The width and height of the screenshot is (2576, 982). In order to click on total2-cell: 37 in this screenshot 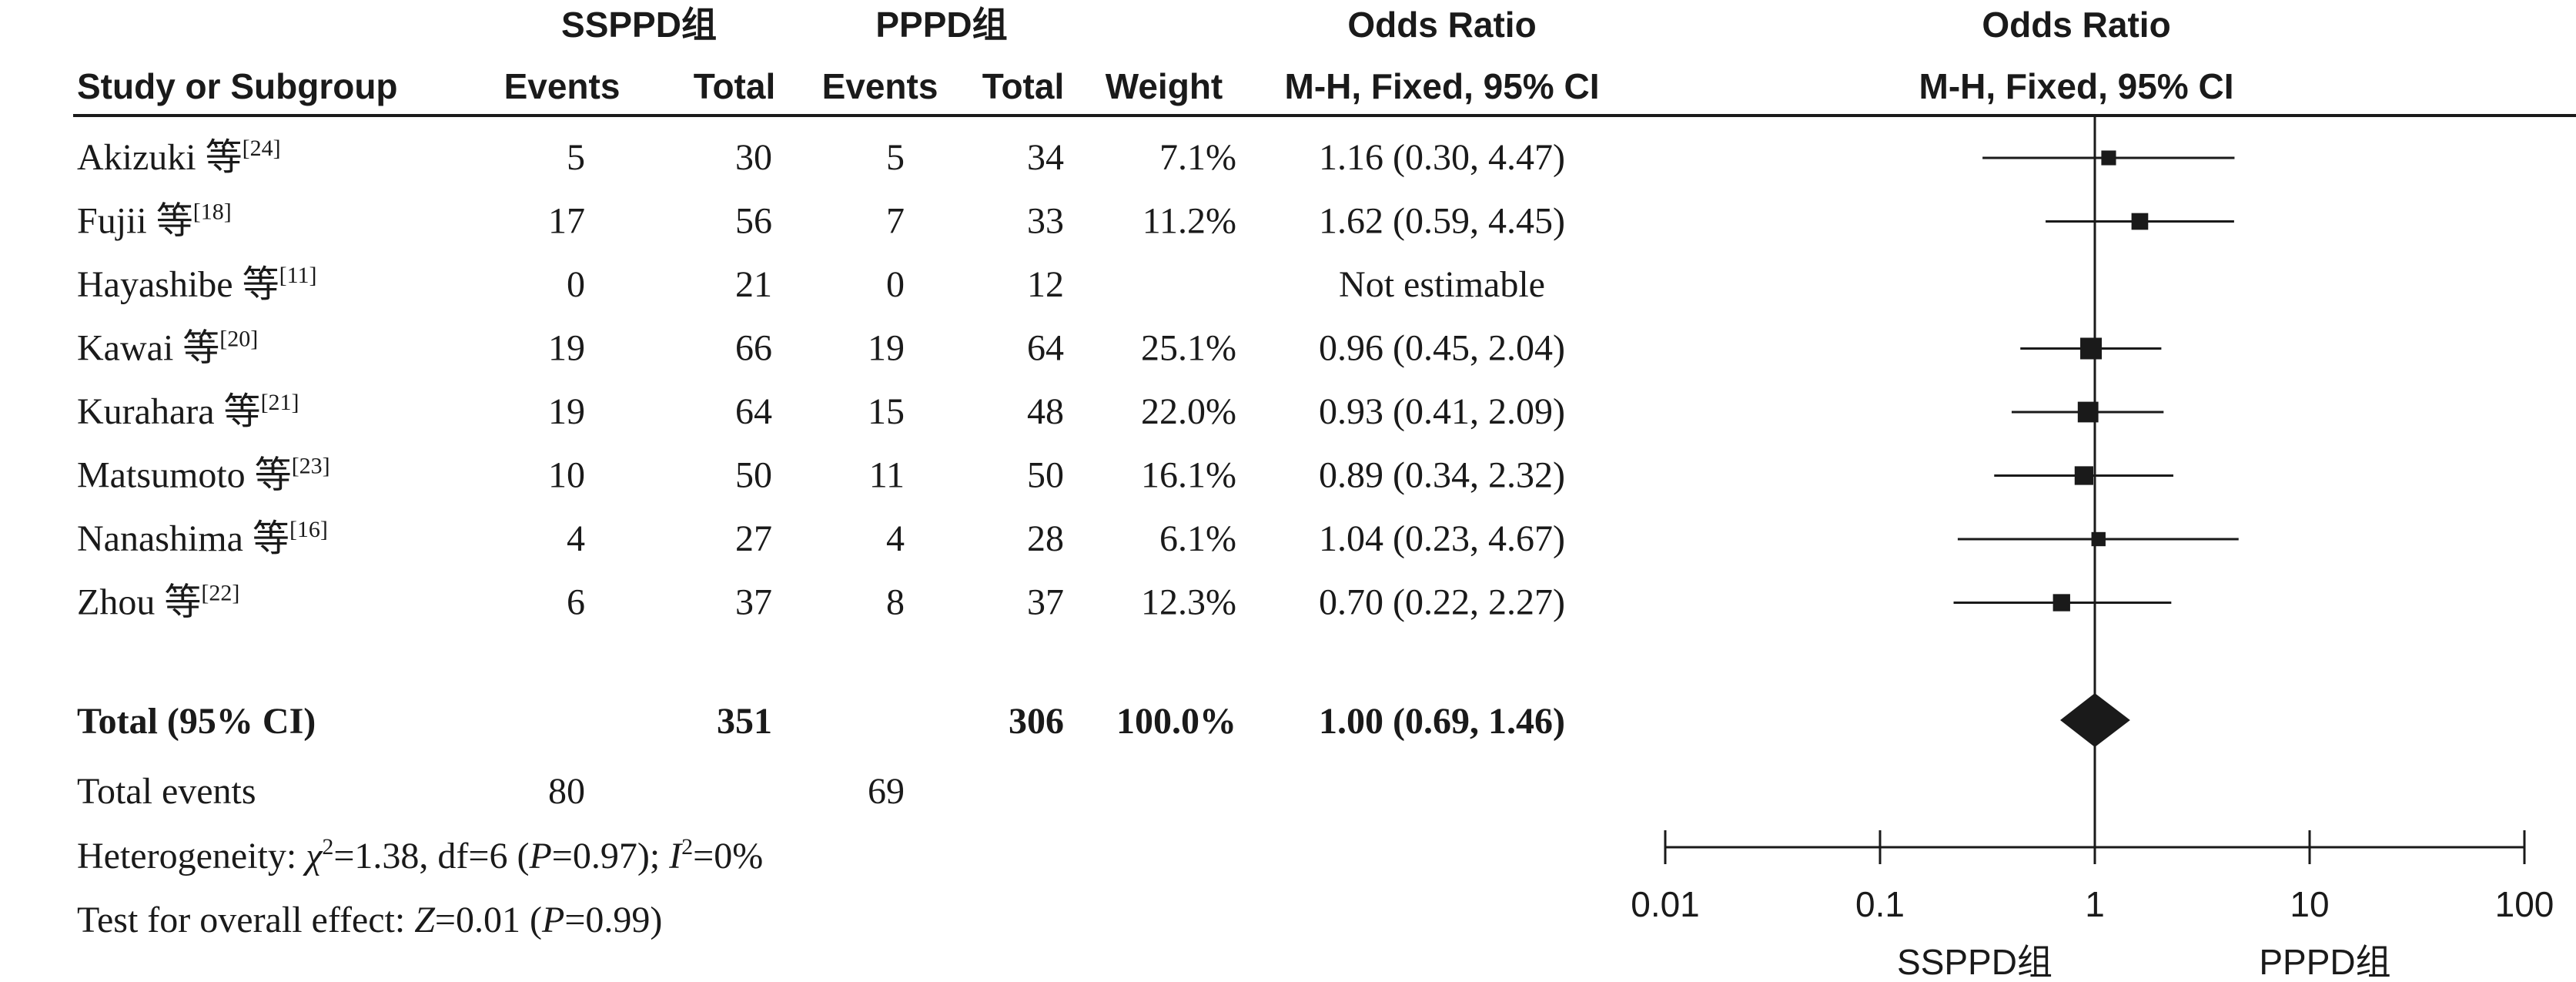, I will do `click(1045, 602)`.